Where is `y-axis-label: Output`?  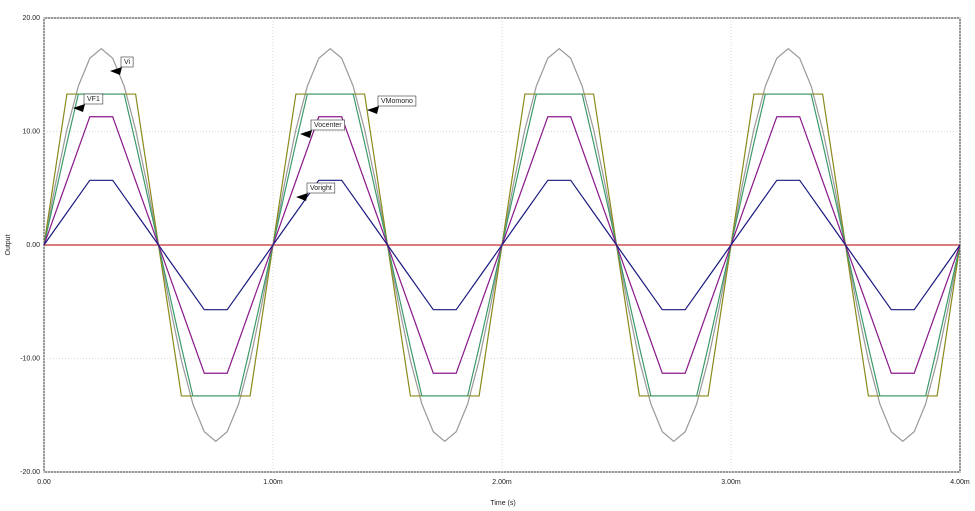 y-axis-label: Output is located at coordinates (8, 244).